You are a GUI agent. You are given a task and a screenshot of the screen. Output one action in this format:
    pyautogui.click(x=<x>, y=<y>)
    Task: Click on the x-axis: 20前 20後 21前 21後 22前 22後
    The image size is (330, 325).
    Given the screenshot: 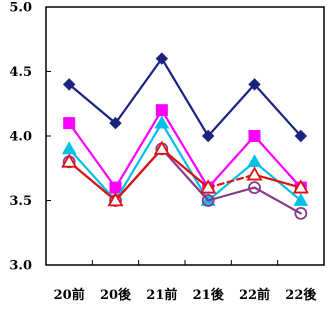 What is the action you would take?
    pyautogui.click(x=185, y=281)
    